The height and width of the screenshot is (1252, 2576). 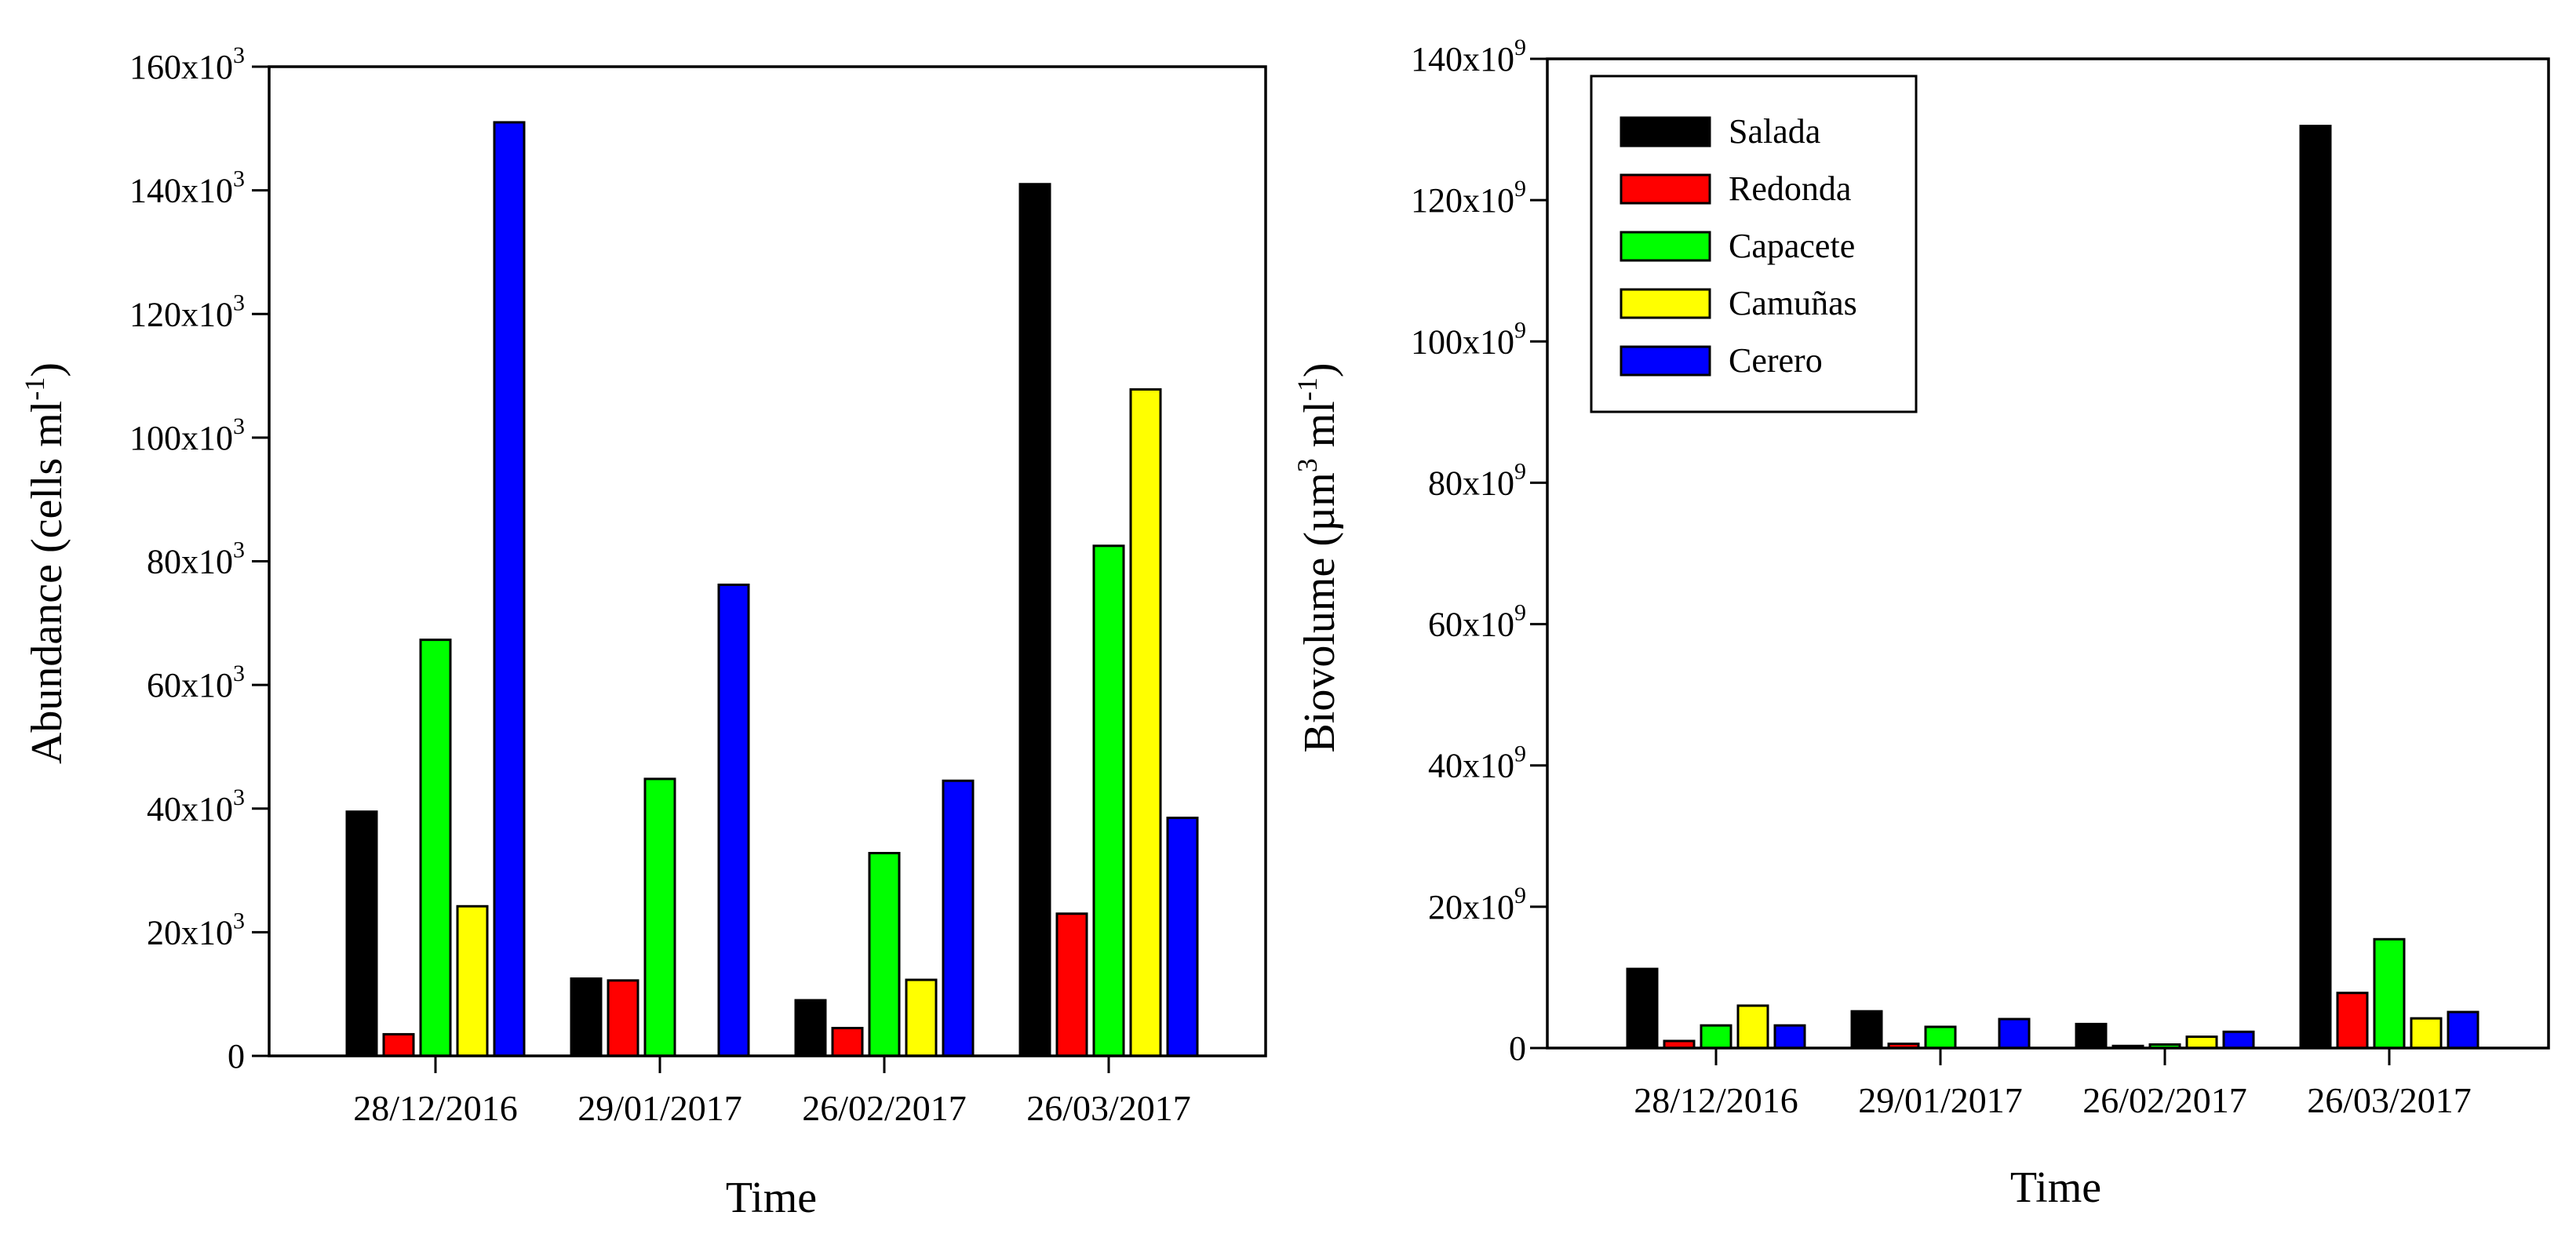 I want to click on y-tick-label: 40x103, so click(x=196, y=806).